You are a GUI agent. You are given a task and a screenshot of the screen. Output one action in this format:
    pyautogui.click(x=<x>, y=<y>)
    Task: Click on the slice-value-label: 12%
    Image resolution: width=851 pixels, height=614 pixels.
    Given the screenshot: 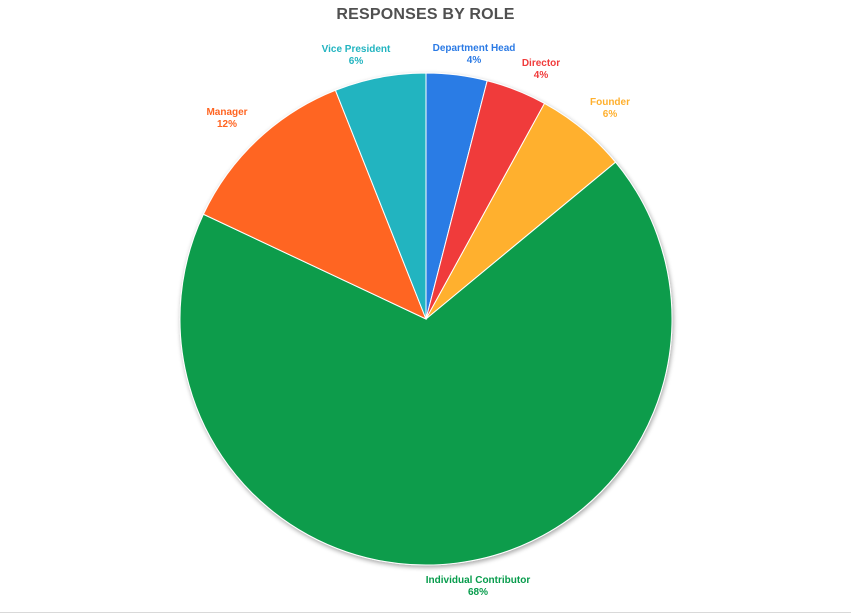 What is the action you would take?
    pyautogui.click(x=227, y=124)
    